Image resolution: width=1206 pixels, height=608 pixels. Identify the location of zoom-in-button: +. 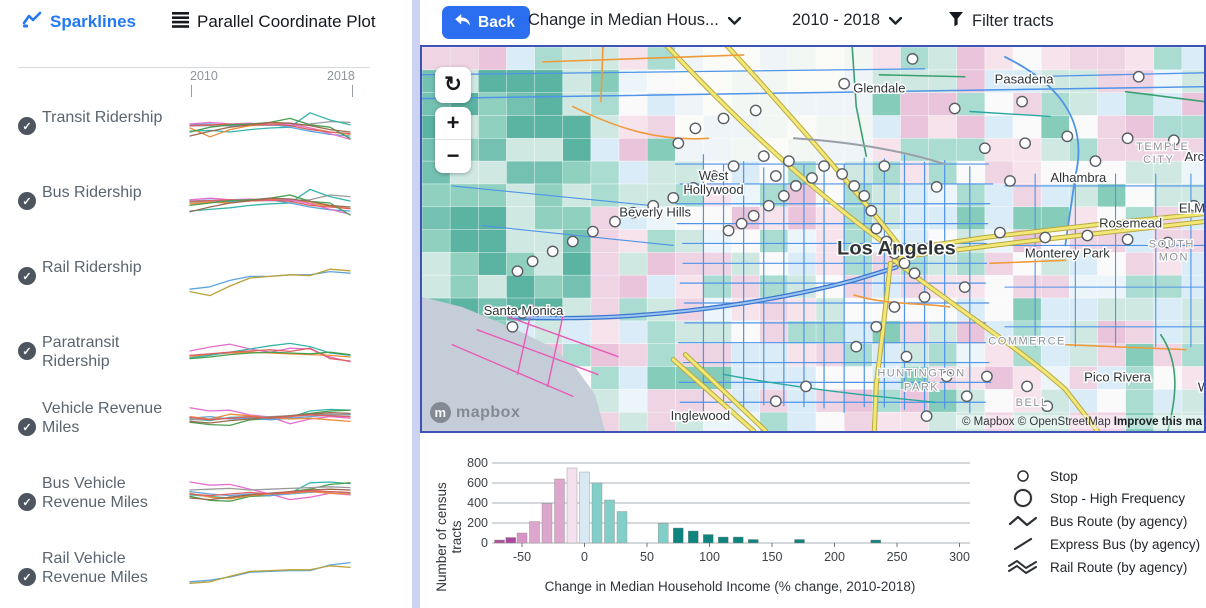
(453, 123).